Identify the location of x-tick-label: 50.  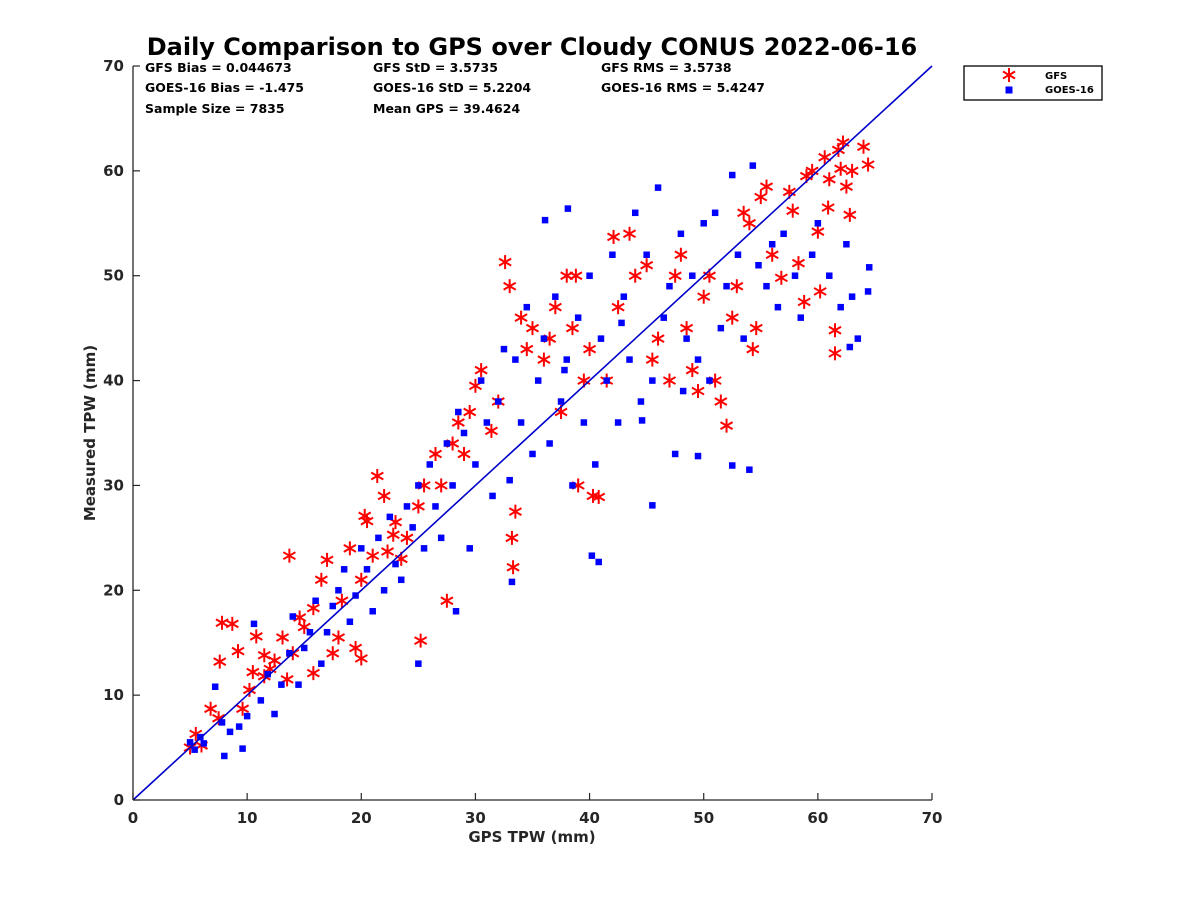
(703, 818).